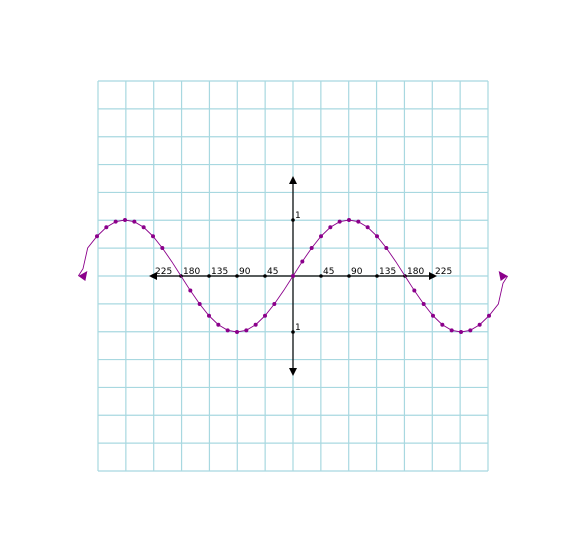 This screenshot has width=587, height=548. I want to click on series-left-arrow, so click(83, 276).